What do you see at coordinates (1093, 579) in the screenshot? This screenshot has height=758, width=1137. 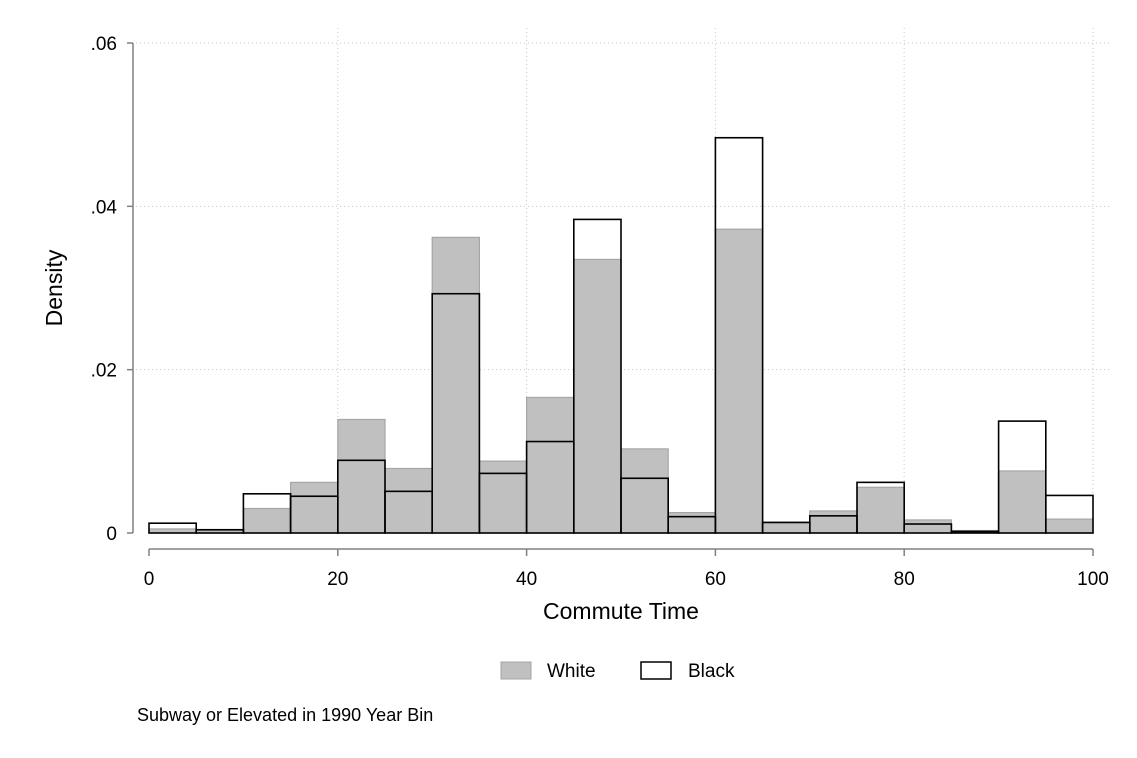 I see `x-tick-label: 100` at bounding box center [1093, 579].